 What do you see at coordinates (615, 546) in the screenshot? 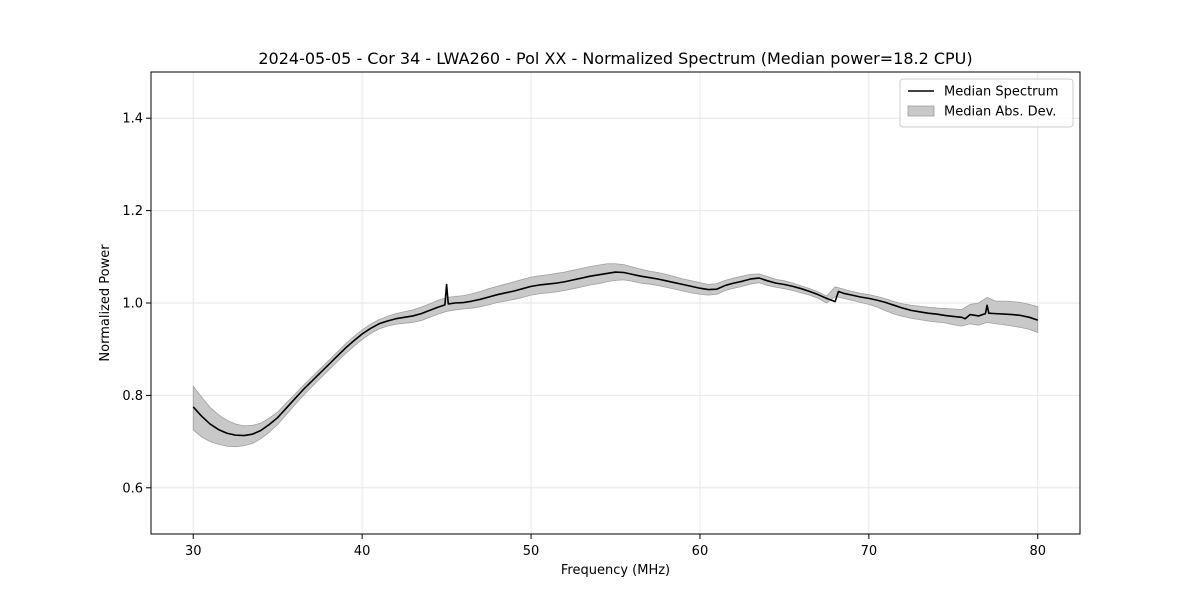
I see `x-axis-ticks: 30 40 50 60 70 80` at bounding box center [615, 546].